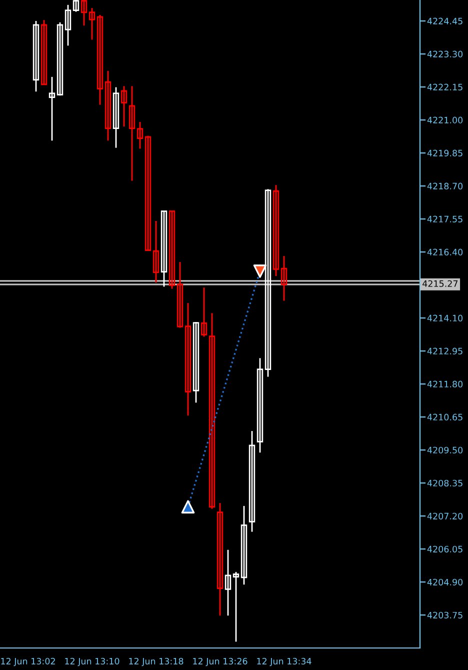 This screenshot has height=670, width=468. What do you see at coordinates (445, 450) in the screenshot?
I see `y-tick-label: 4209.50` at bounding box center [445, 450].